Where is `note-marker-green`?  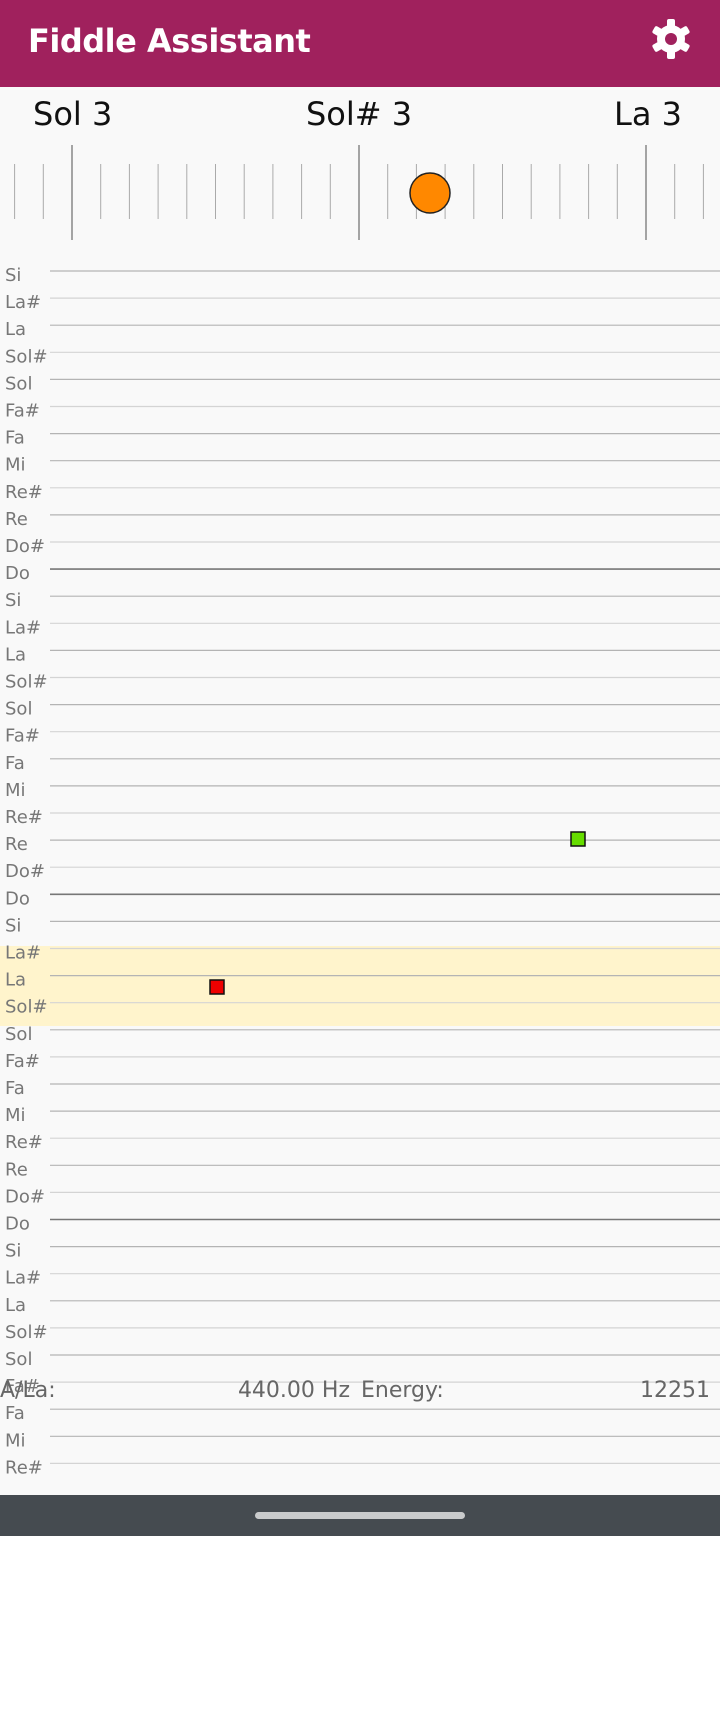 note-marker-green is located at coordinates (578, 839).